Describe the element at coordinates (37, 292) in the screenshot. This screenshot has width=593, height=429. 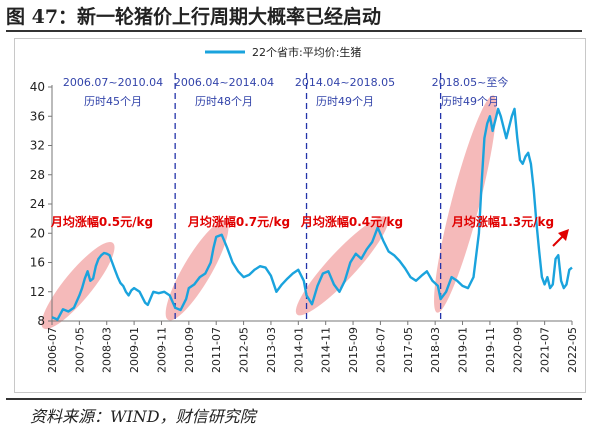
I see `y-tick-label: 12` at that location.